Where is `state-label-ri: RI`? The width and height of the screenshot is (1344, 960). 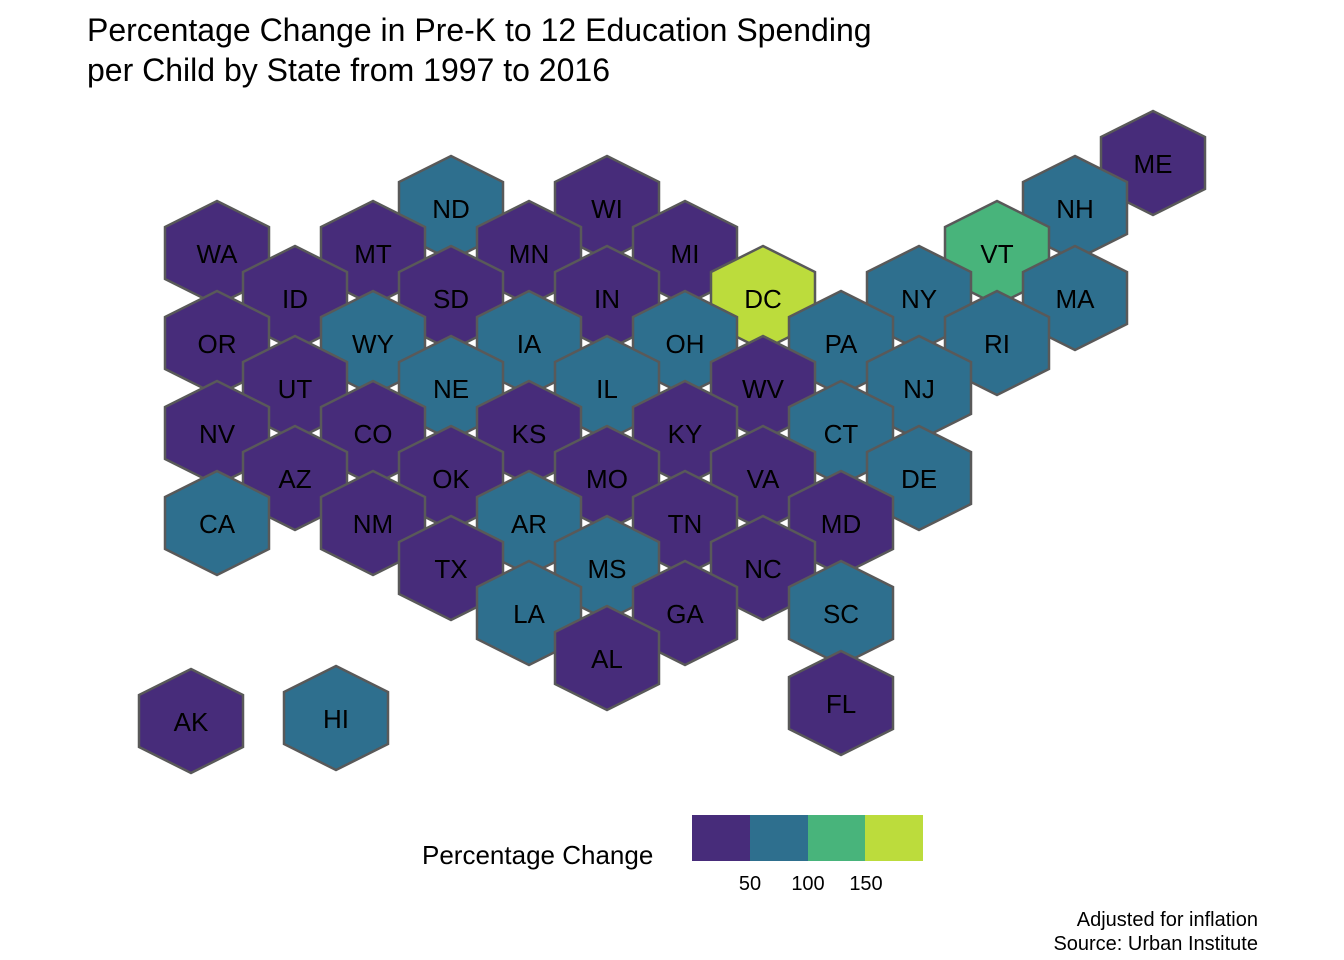
state-label-ri: RI is located at coordinates (997, 344).